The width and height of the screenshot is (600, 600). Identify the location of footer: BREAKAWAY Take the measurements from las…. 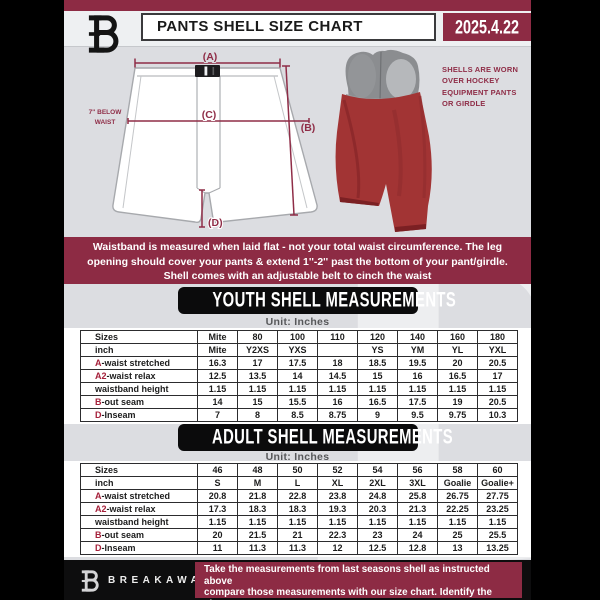
(297, 580).